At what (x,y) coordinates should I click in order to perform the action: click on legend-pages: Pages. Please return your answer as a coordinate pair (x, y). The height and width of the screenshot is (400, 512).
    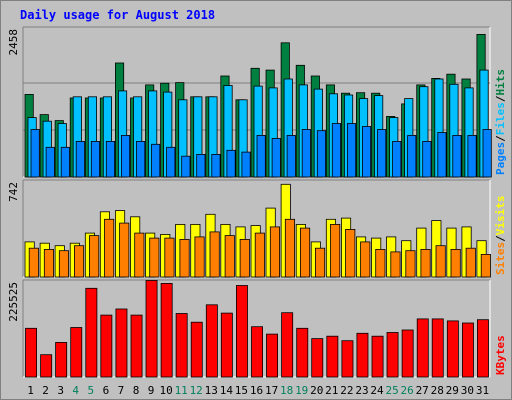
    Looking at the image, I should click on (500, 158).